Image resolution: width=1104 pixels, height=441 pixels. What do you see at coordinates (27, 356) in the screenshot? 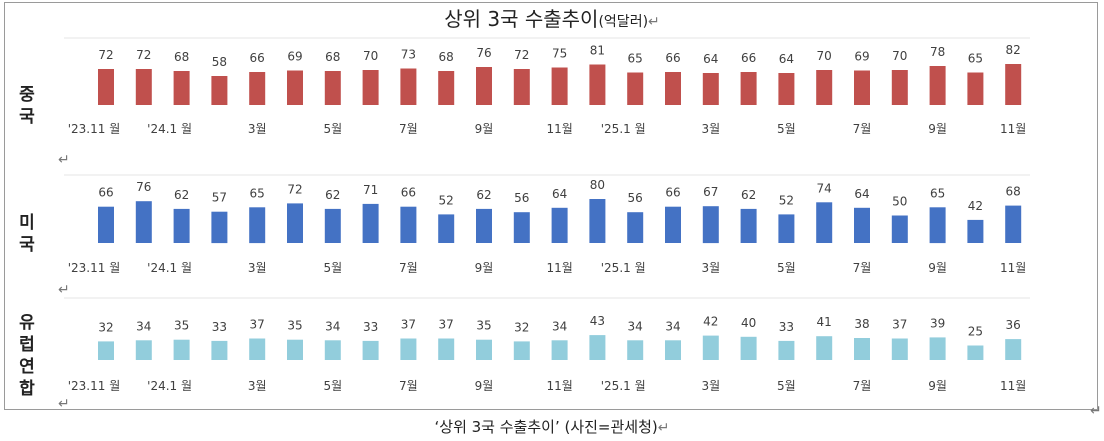
I see `country-label-eu: 유 럽 연 합` at bounding box center [27, 356].